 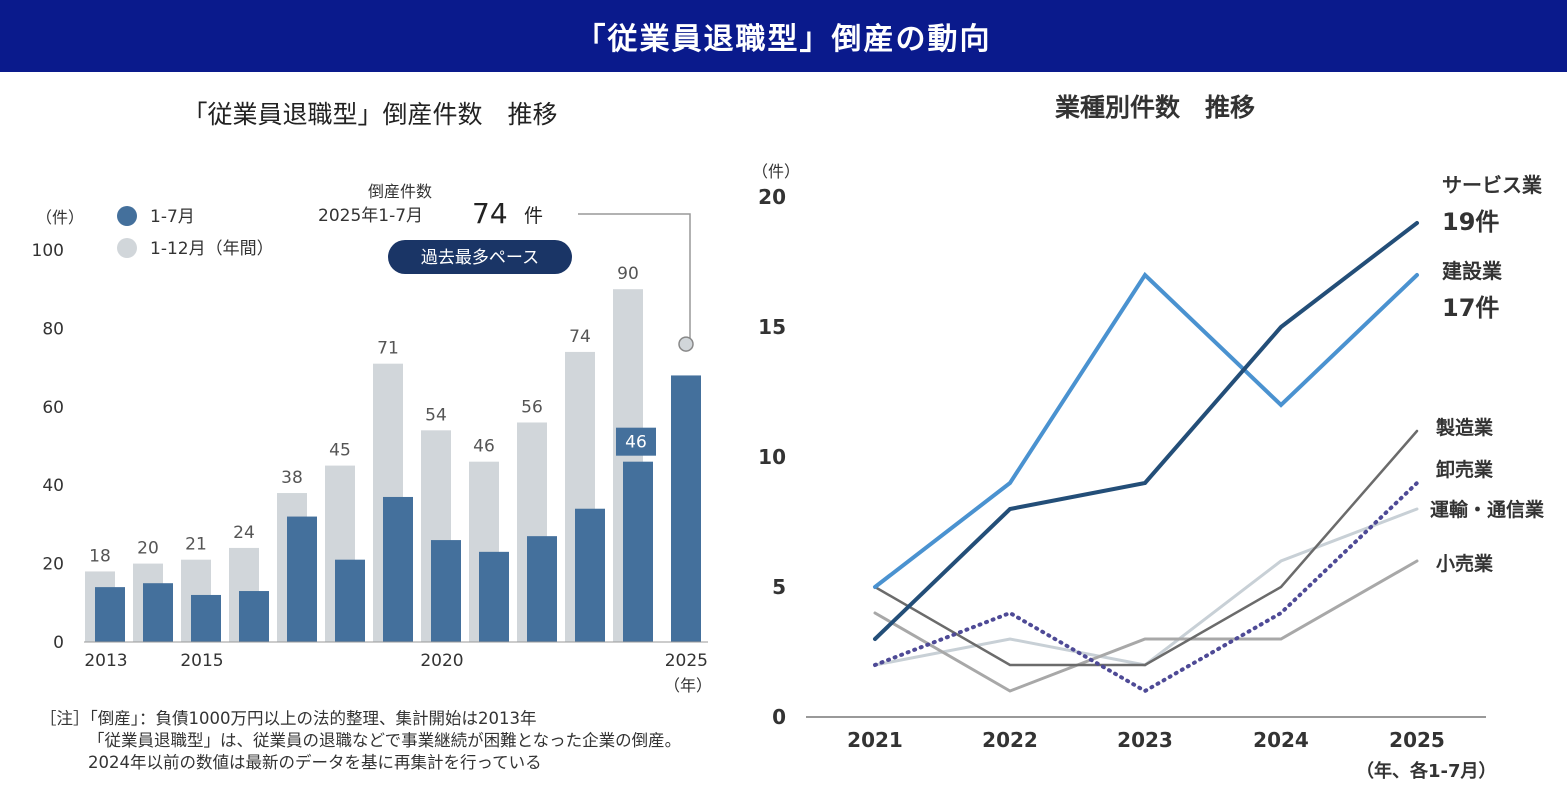 I want to click on bar-x-tick-label: 2025, so click(x=686, y=661).